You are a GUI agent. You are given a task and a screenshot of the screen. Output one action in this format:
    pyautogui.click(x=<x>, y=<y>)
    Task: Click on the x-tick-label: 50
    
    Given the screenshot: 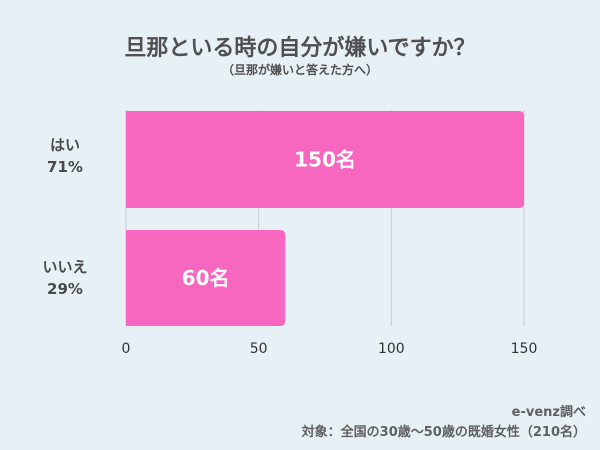 What is the action you would take?
    pyautogui.click(x=259, y=349)
    